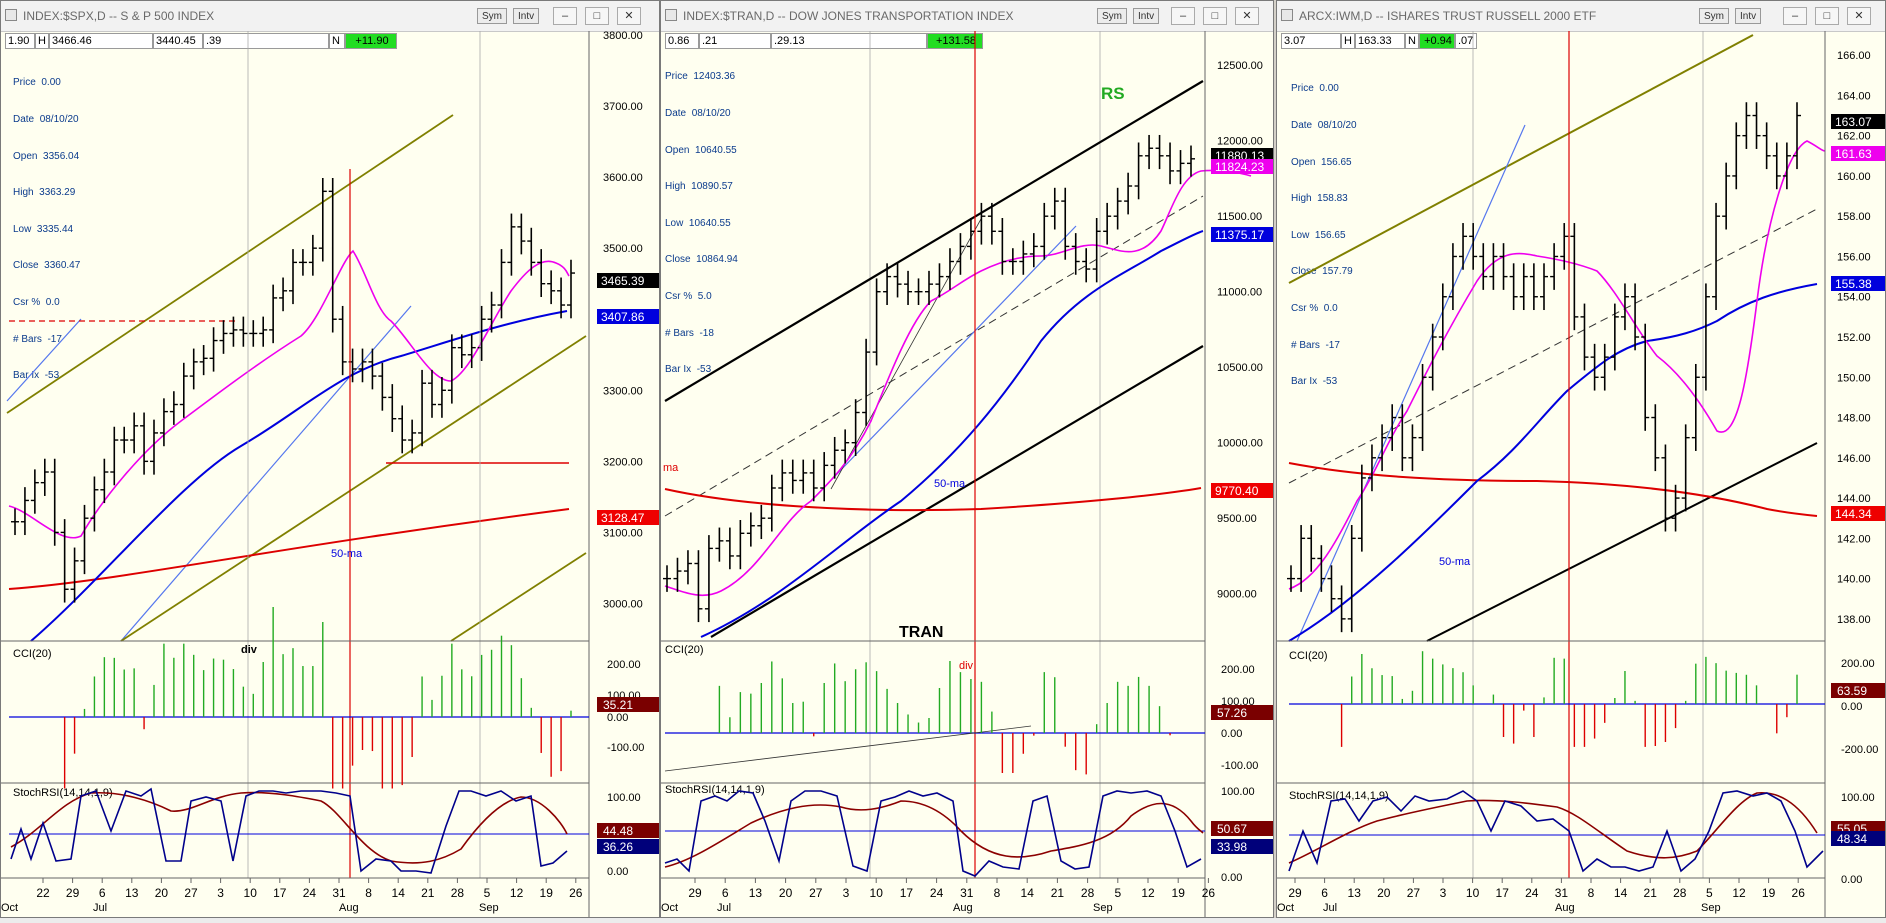 This screenshot has height=923, width=1886. Describe the element at coordinates (1853, 154) in the screenshot. I see `price-tag-label: 161.63` at that location.